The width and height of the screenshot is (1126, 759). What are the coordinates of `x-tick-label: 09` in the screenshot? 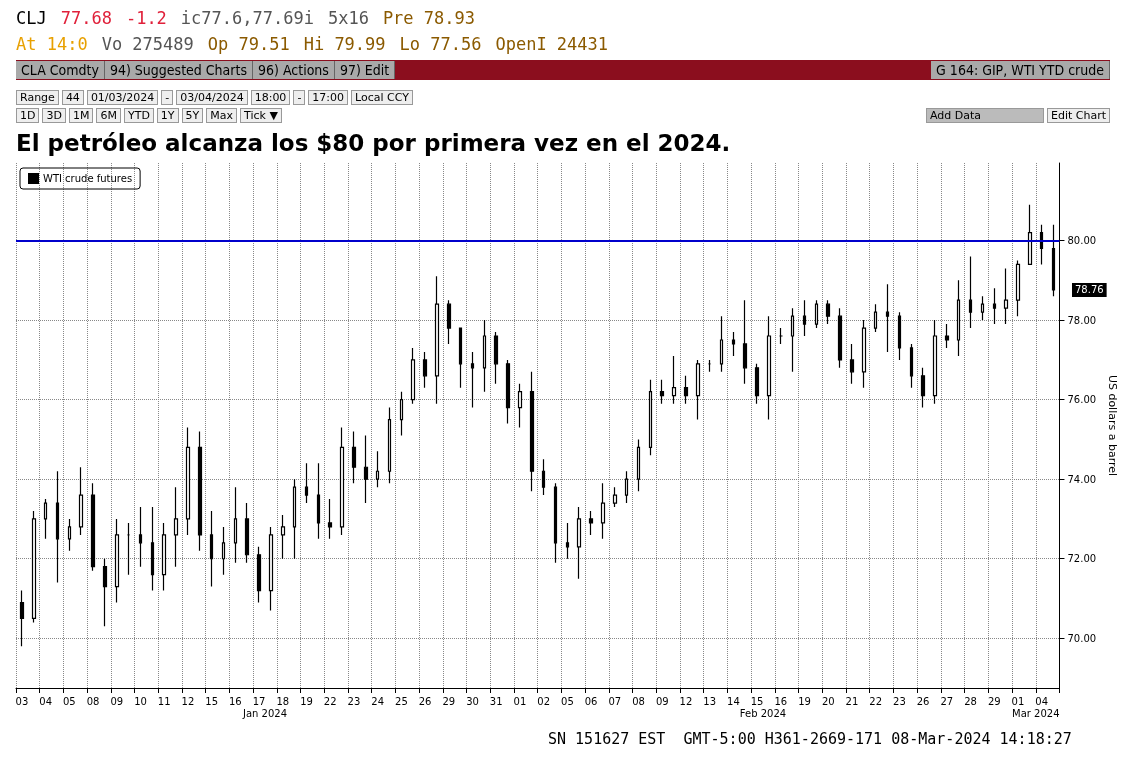 It's located at (117, 701).